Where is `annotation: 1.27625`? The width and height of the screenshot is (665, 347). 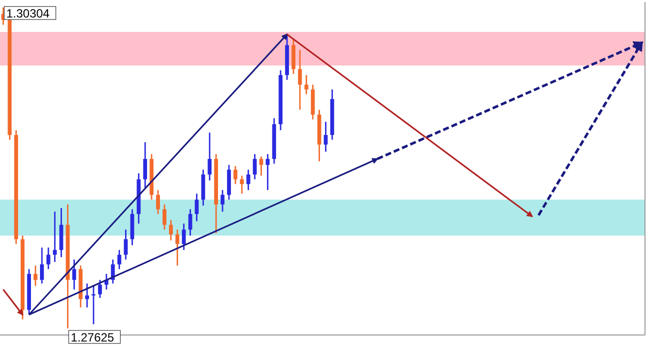
annotation: 1.27625 is located at coordinates (92, 337).